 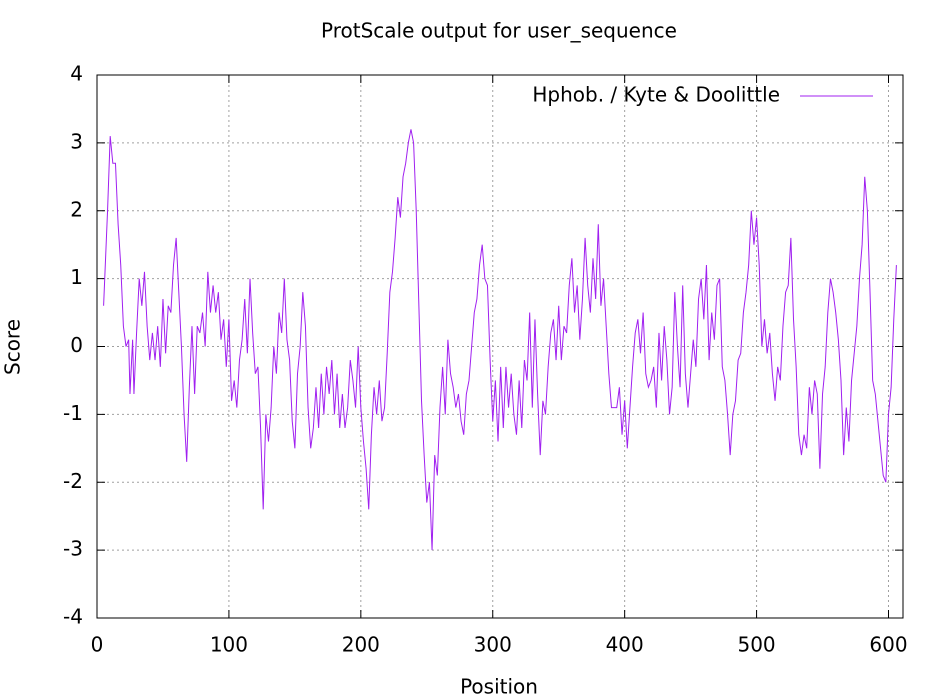 What do you see at coordinates (656, 95) in the screenshot?
I see `legend-label: Hphob. / Kyte & Doolittle` at bounding box center [656, 95].